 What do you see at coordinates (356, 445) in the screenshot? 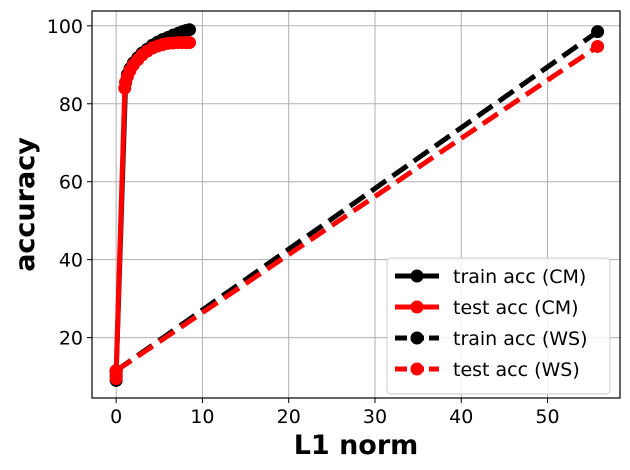
I see `x-axis-label: L1 norm` at bounding box center [356, 445].